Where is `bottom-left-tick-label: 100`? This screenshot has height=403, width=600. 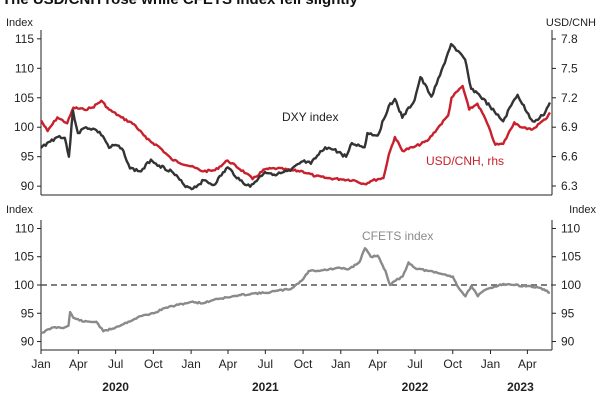
bottom-left-tick-label: 100 is located at coordinates (24, 285).